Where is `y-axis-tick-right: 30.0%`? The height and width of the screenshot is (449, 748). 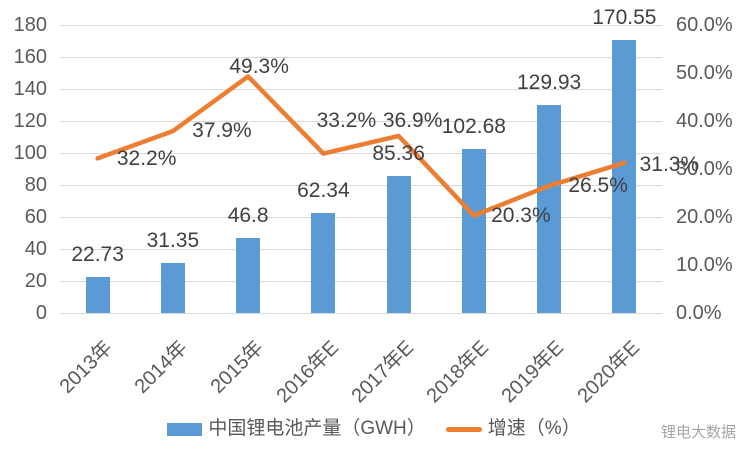
y-axis-tick-right: 30.0% is located at coordinates (704, 169).